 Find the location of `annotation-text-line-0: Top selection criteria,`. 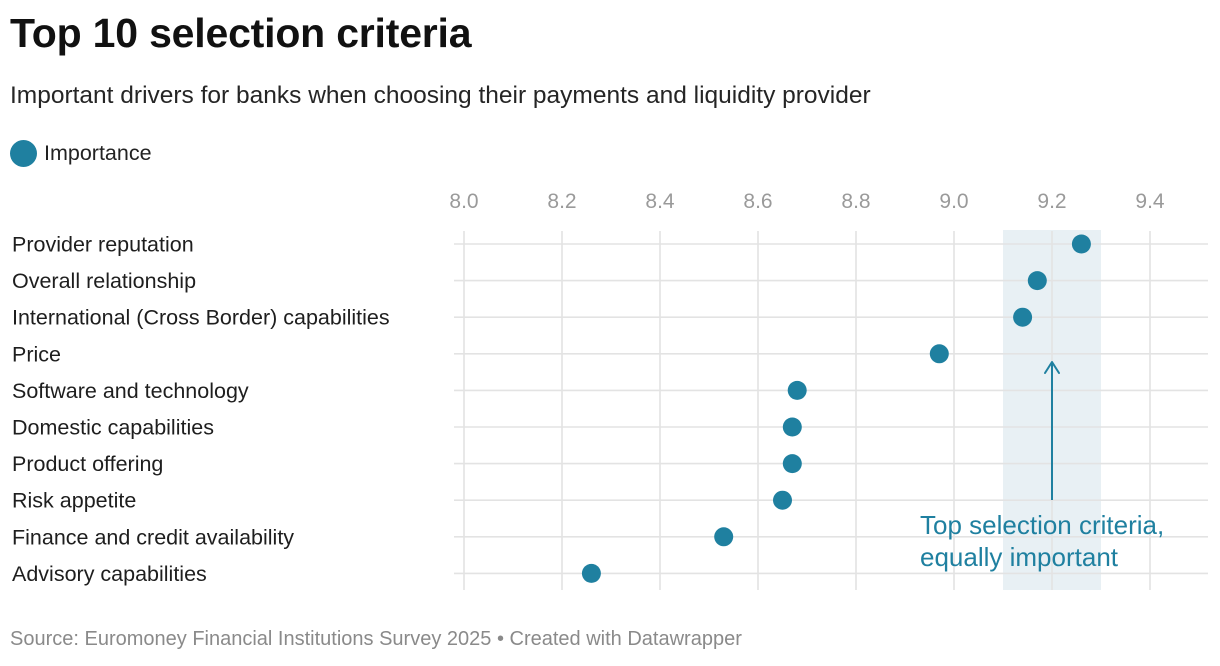

annotation-text-line-0: Top selection criteria, is located at coordinates (1042, 525).